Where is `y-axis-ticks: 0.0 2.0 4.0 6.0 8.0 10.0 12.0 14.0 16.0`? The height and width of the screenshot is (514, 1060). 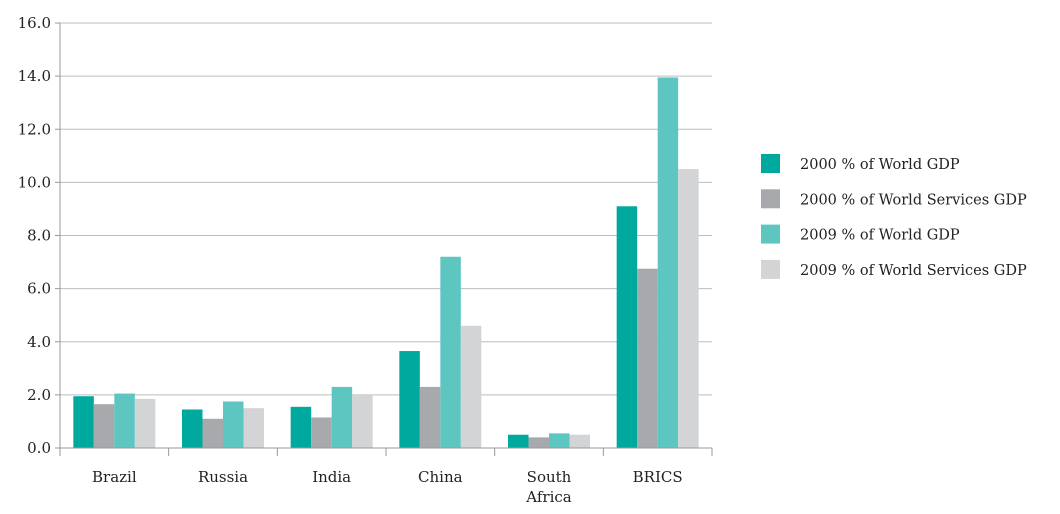 y-axis-ticks: 0.0 2.0 4.0 6.0 8.0 10.0 12.0 14.0 16.0 is located at coordinates (39, 235).